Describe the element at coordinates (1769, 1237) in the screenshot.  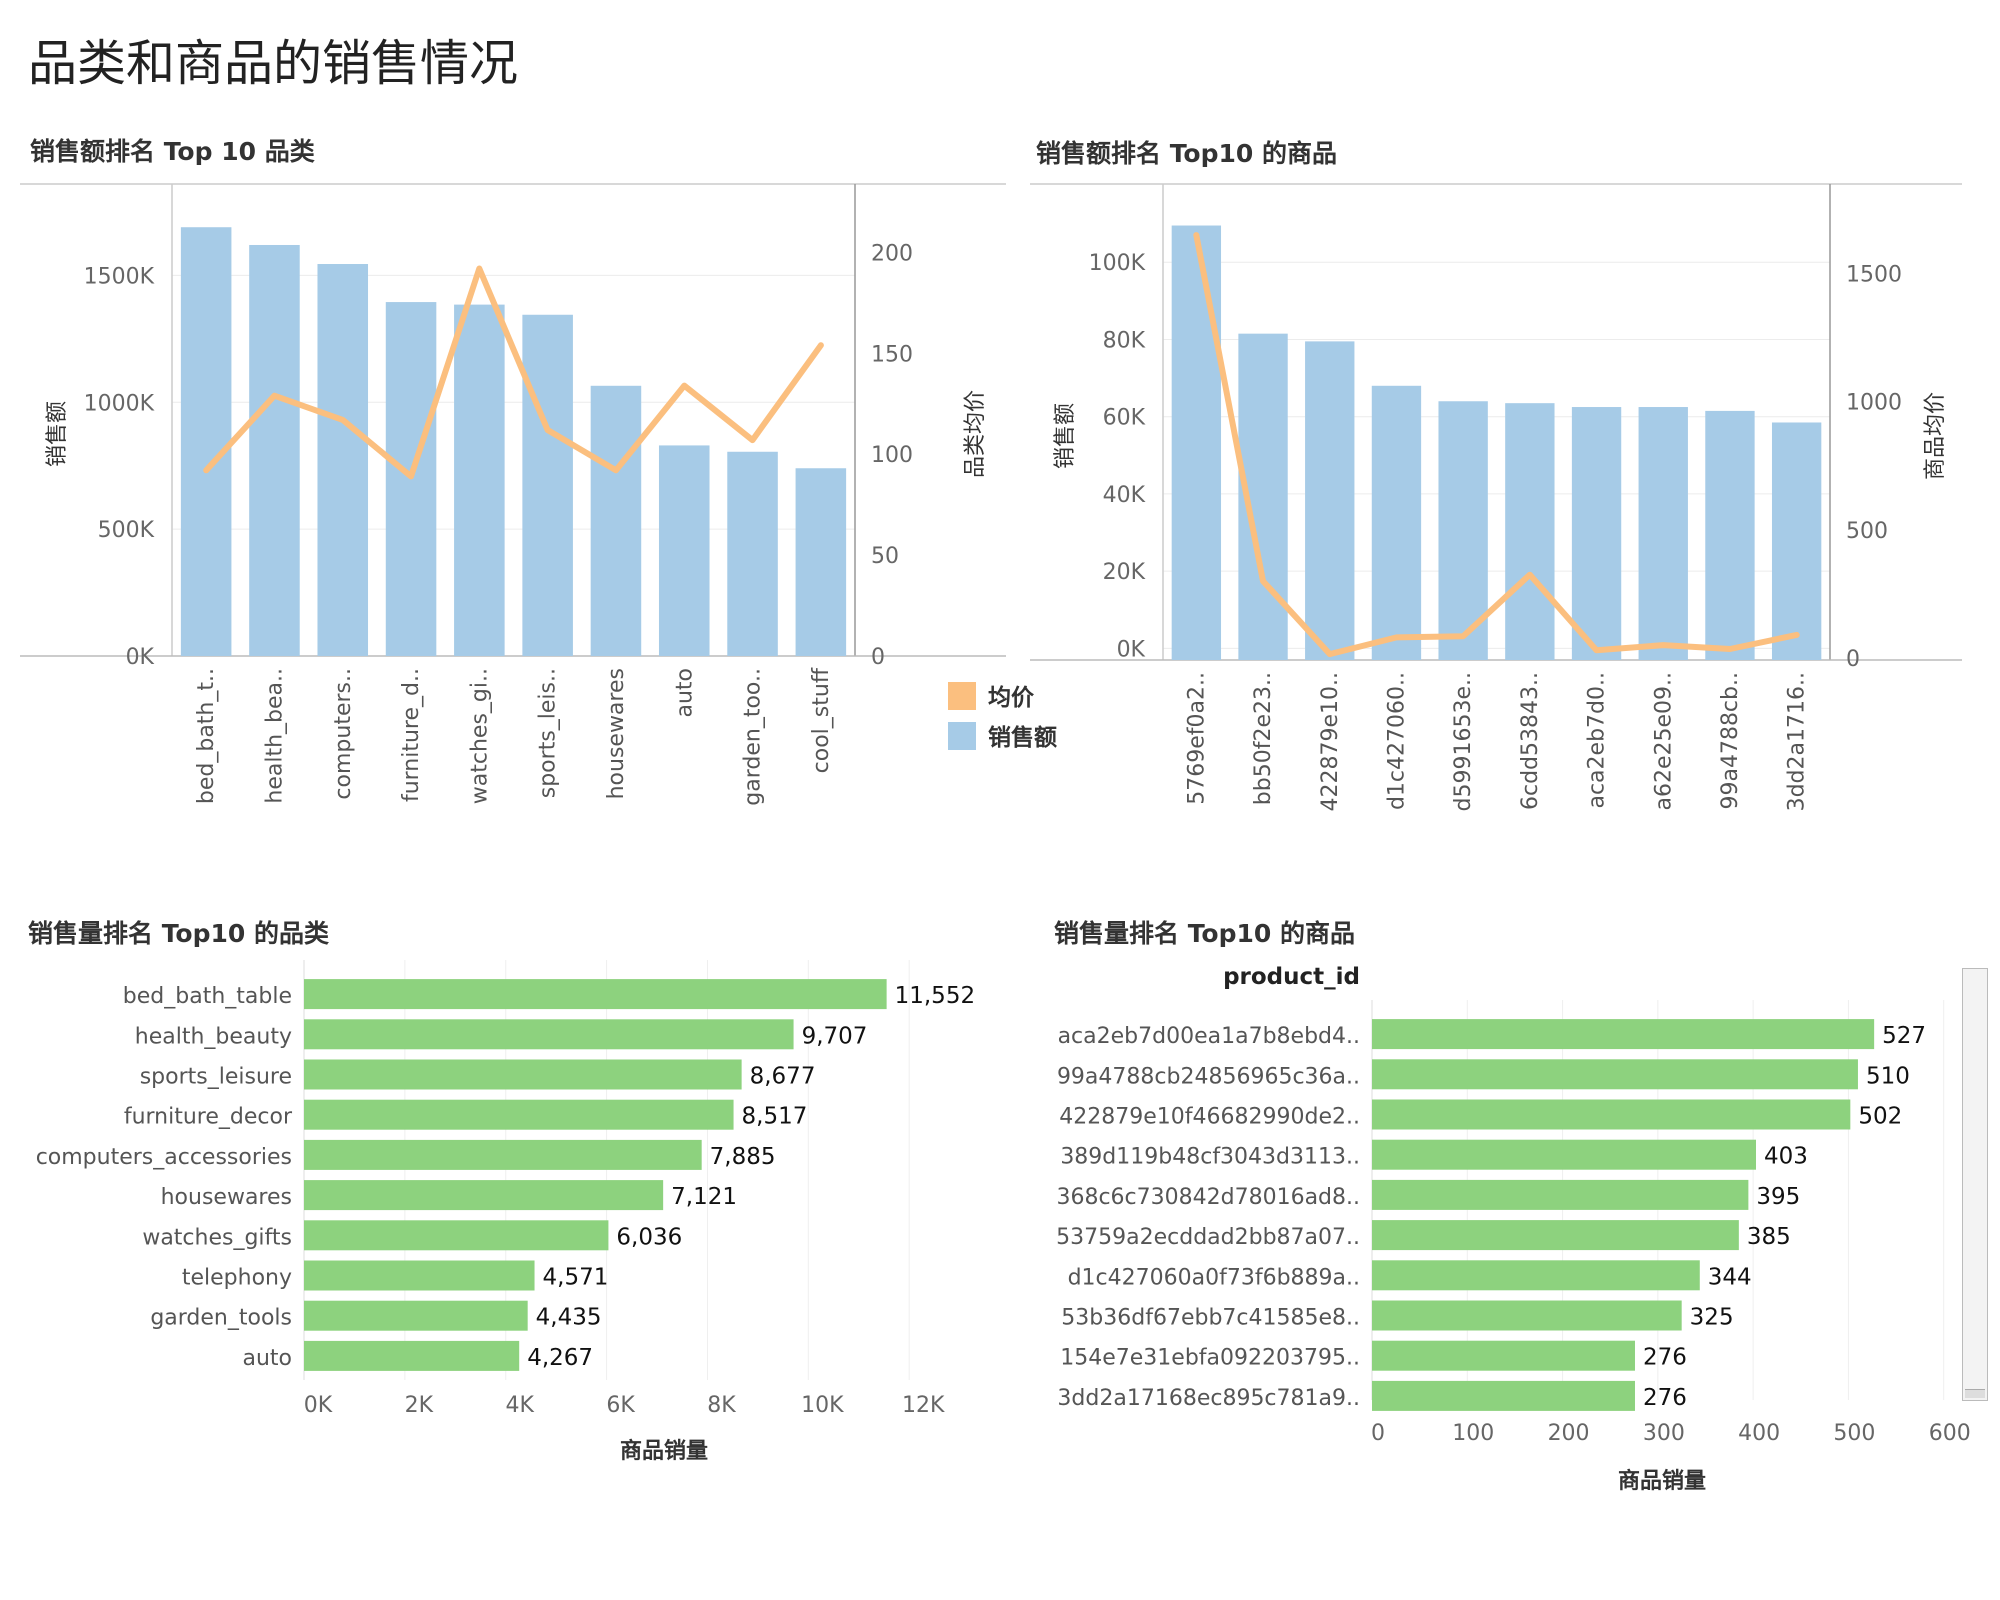
I see `chart4-value-label-6: 385` at that location.